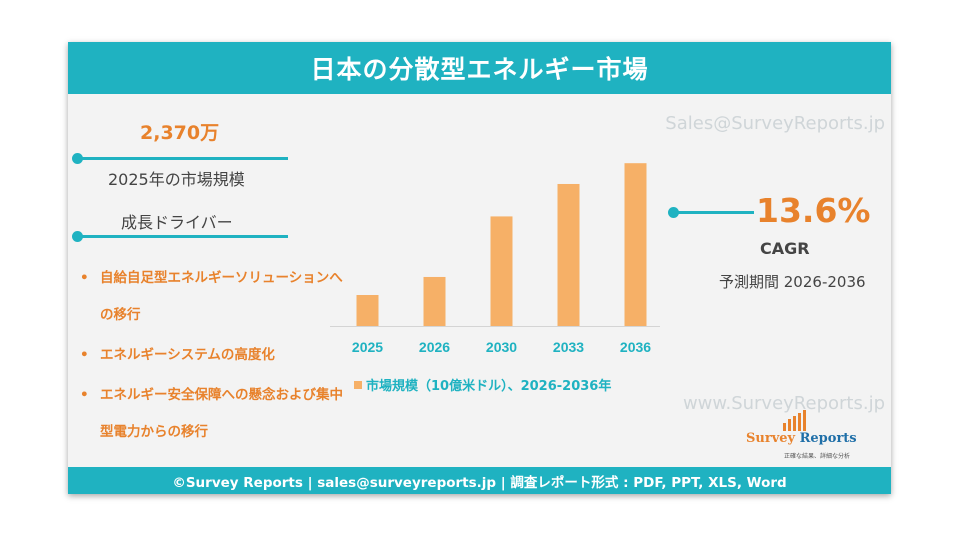 This screenshot has width=960, height=540. I want to click on bar-2026, so click(434, 301).